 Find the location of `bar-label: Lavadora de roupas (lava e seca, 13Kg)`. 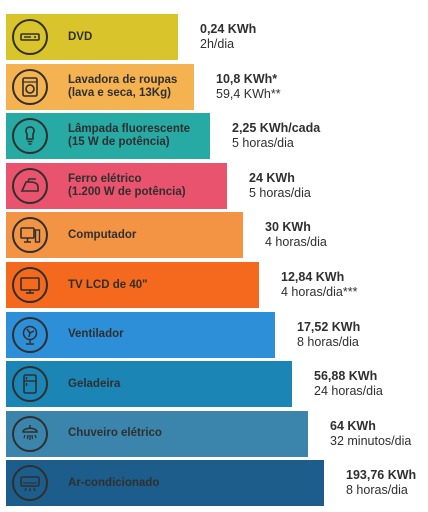

bar-label: Lavadora de roupas (lava e seca, 13Kg) is located at coordinates (122, 87).